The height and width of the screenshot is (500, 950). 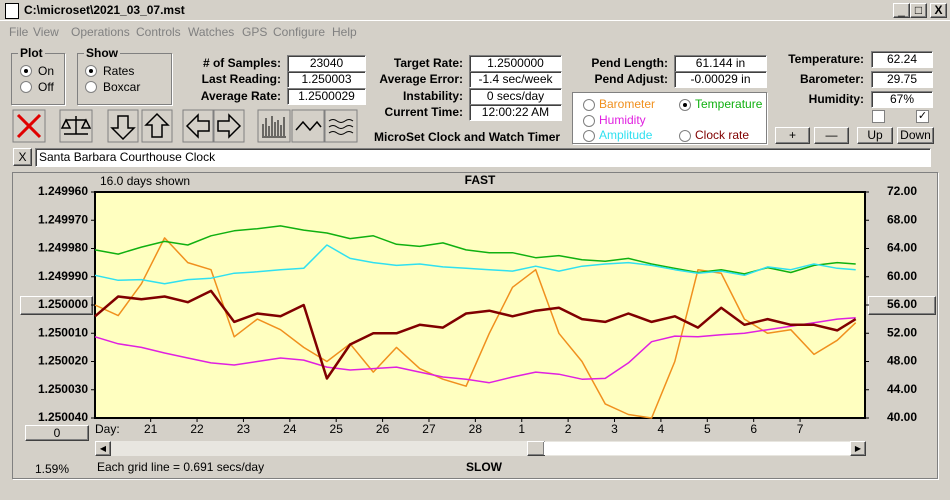 I want to click on field-label: Instability:, so click(x=432, y=96).